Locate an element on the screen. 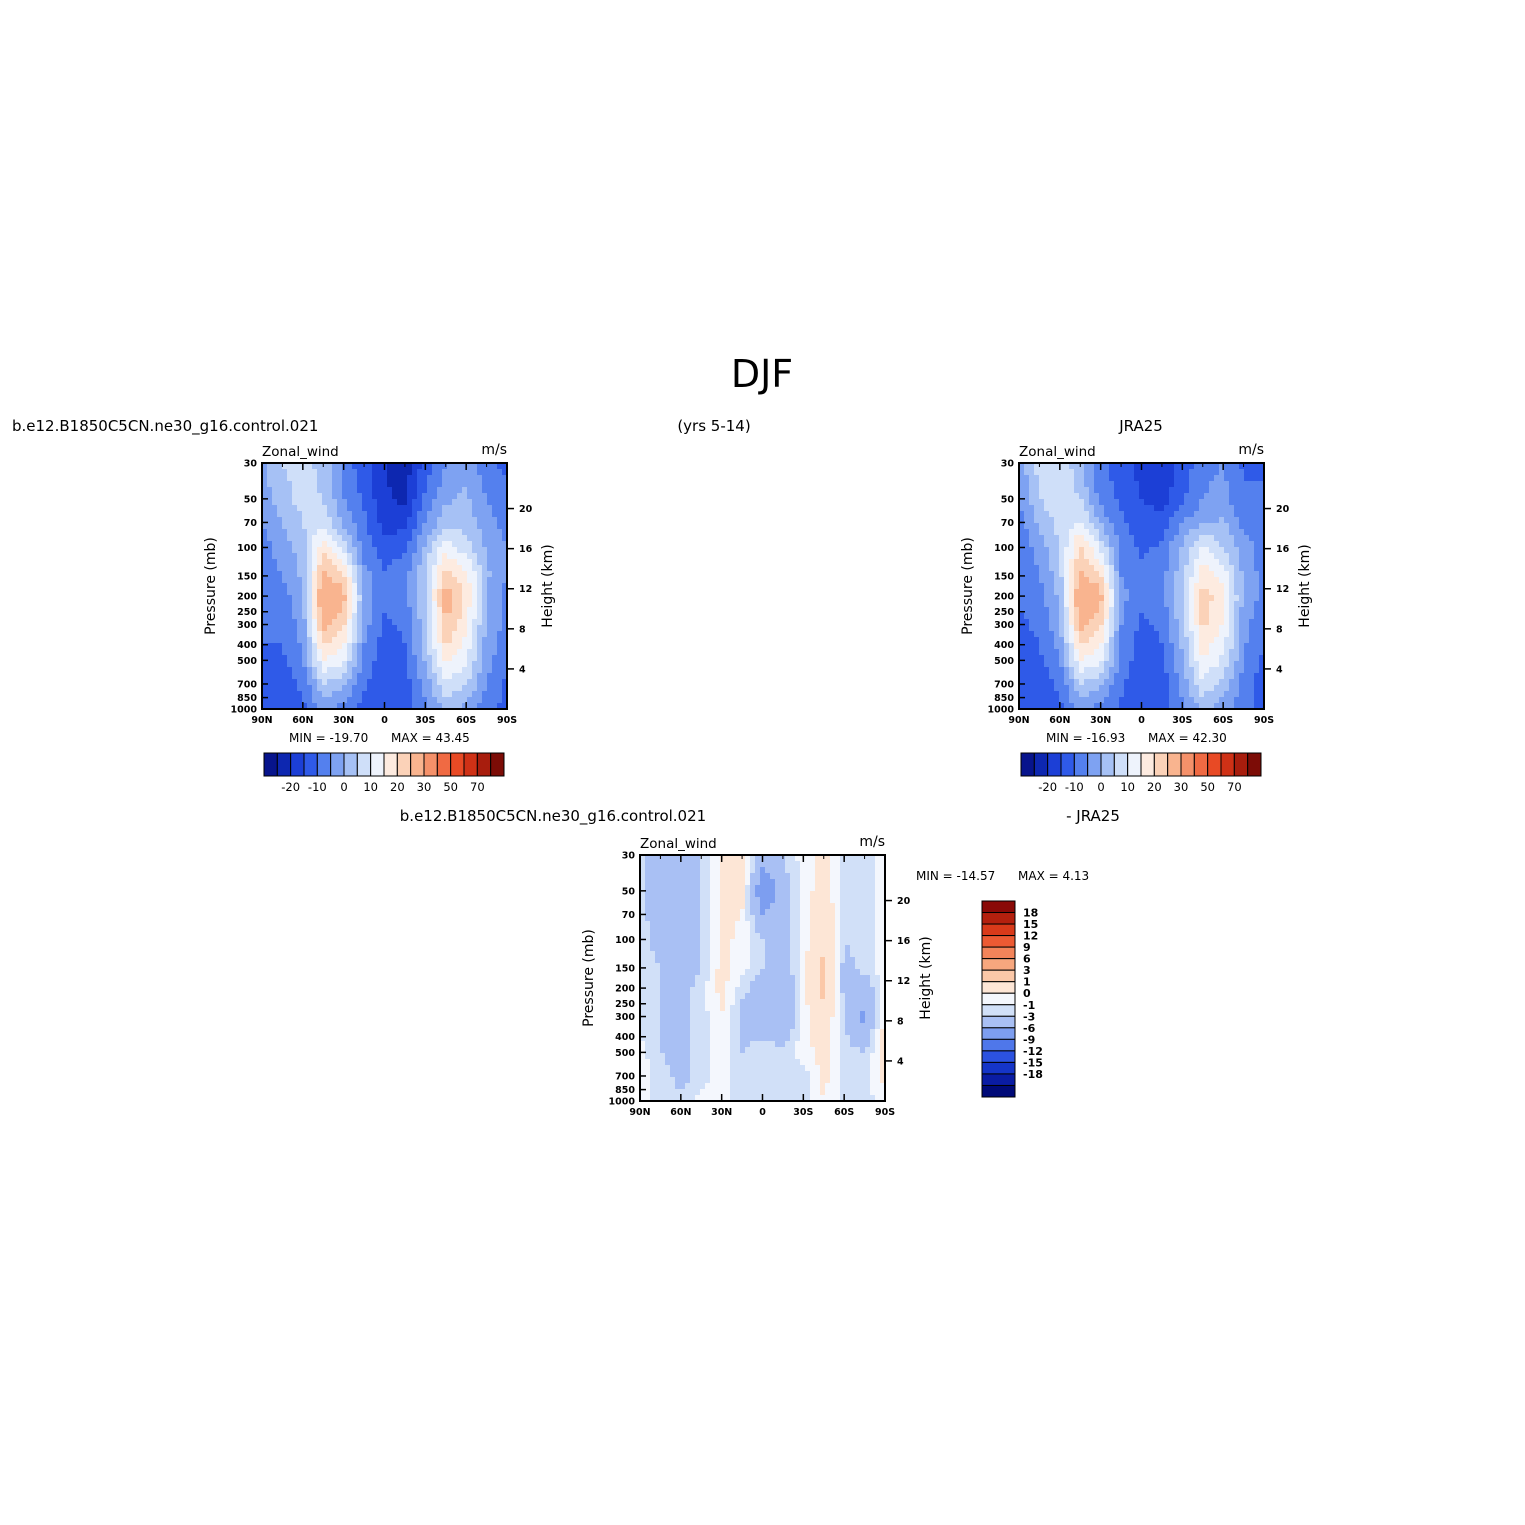 The image size is (1525, 1525). colorbar-label: 70 is located at coordinates (1234, 787).